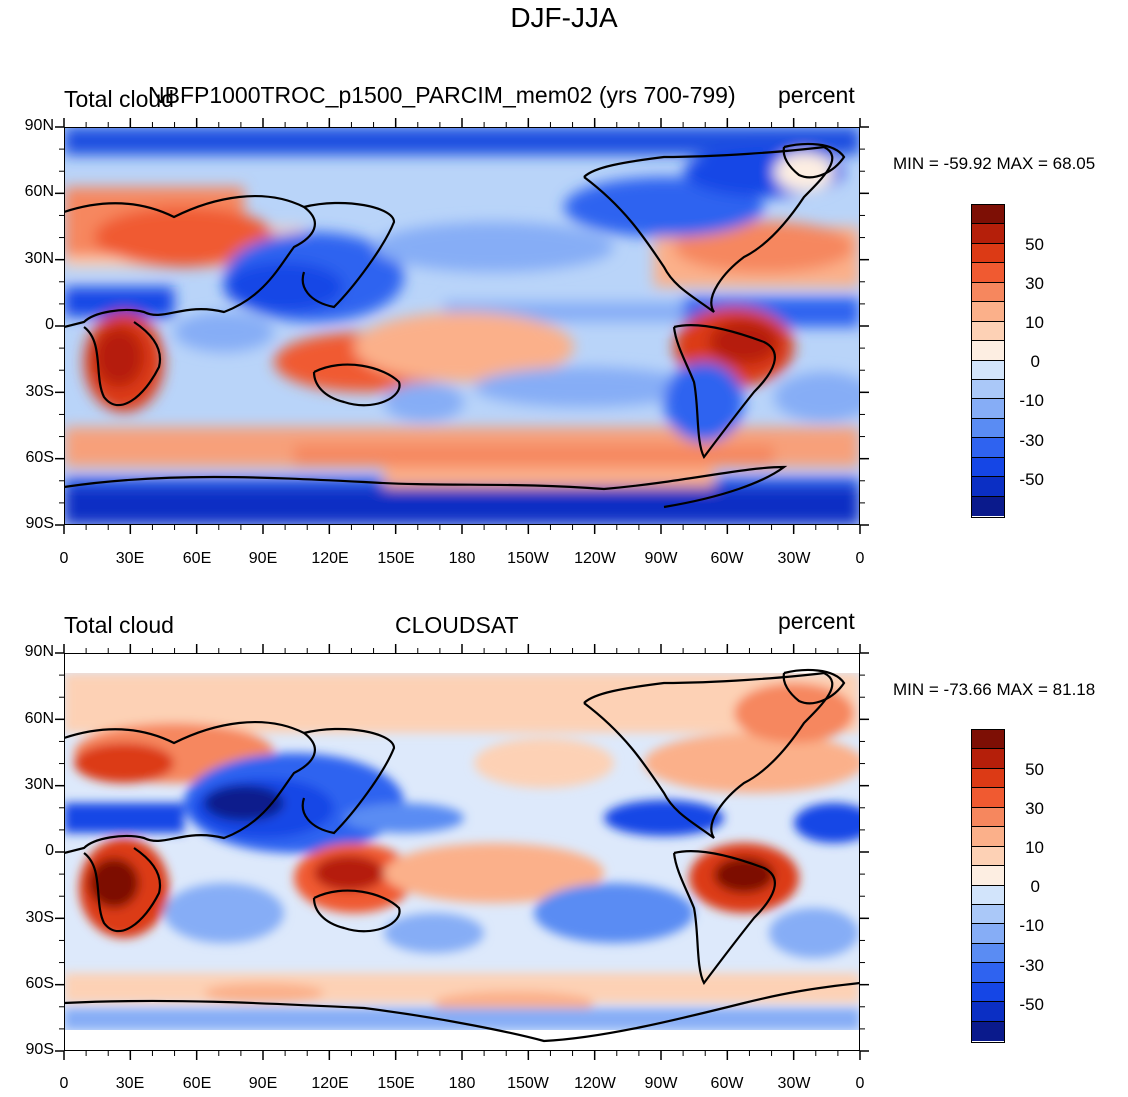 This screenshot has height=1097, width=1128. I want to click on panel2-lat-label: 90S, so click(39, 1049).